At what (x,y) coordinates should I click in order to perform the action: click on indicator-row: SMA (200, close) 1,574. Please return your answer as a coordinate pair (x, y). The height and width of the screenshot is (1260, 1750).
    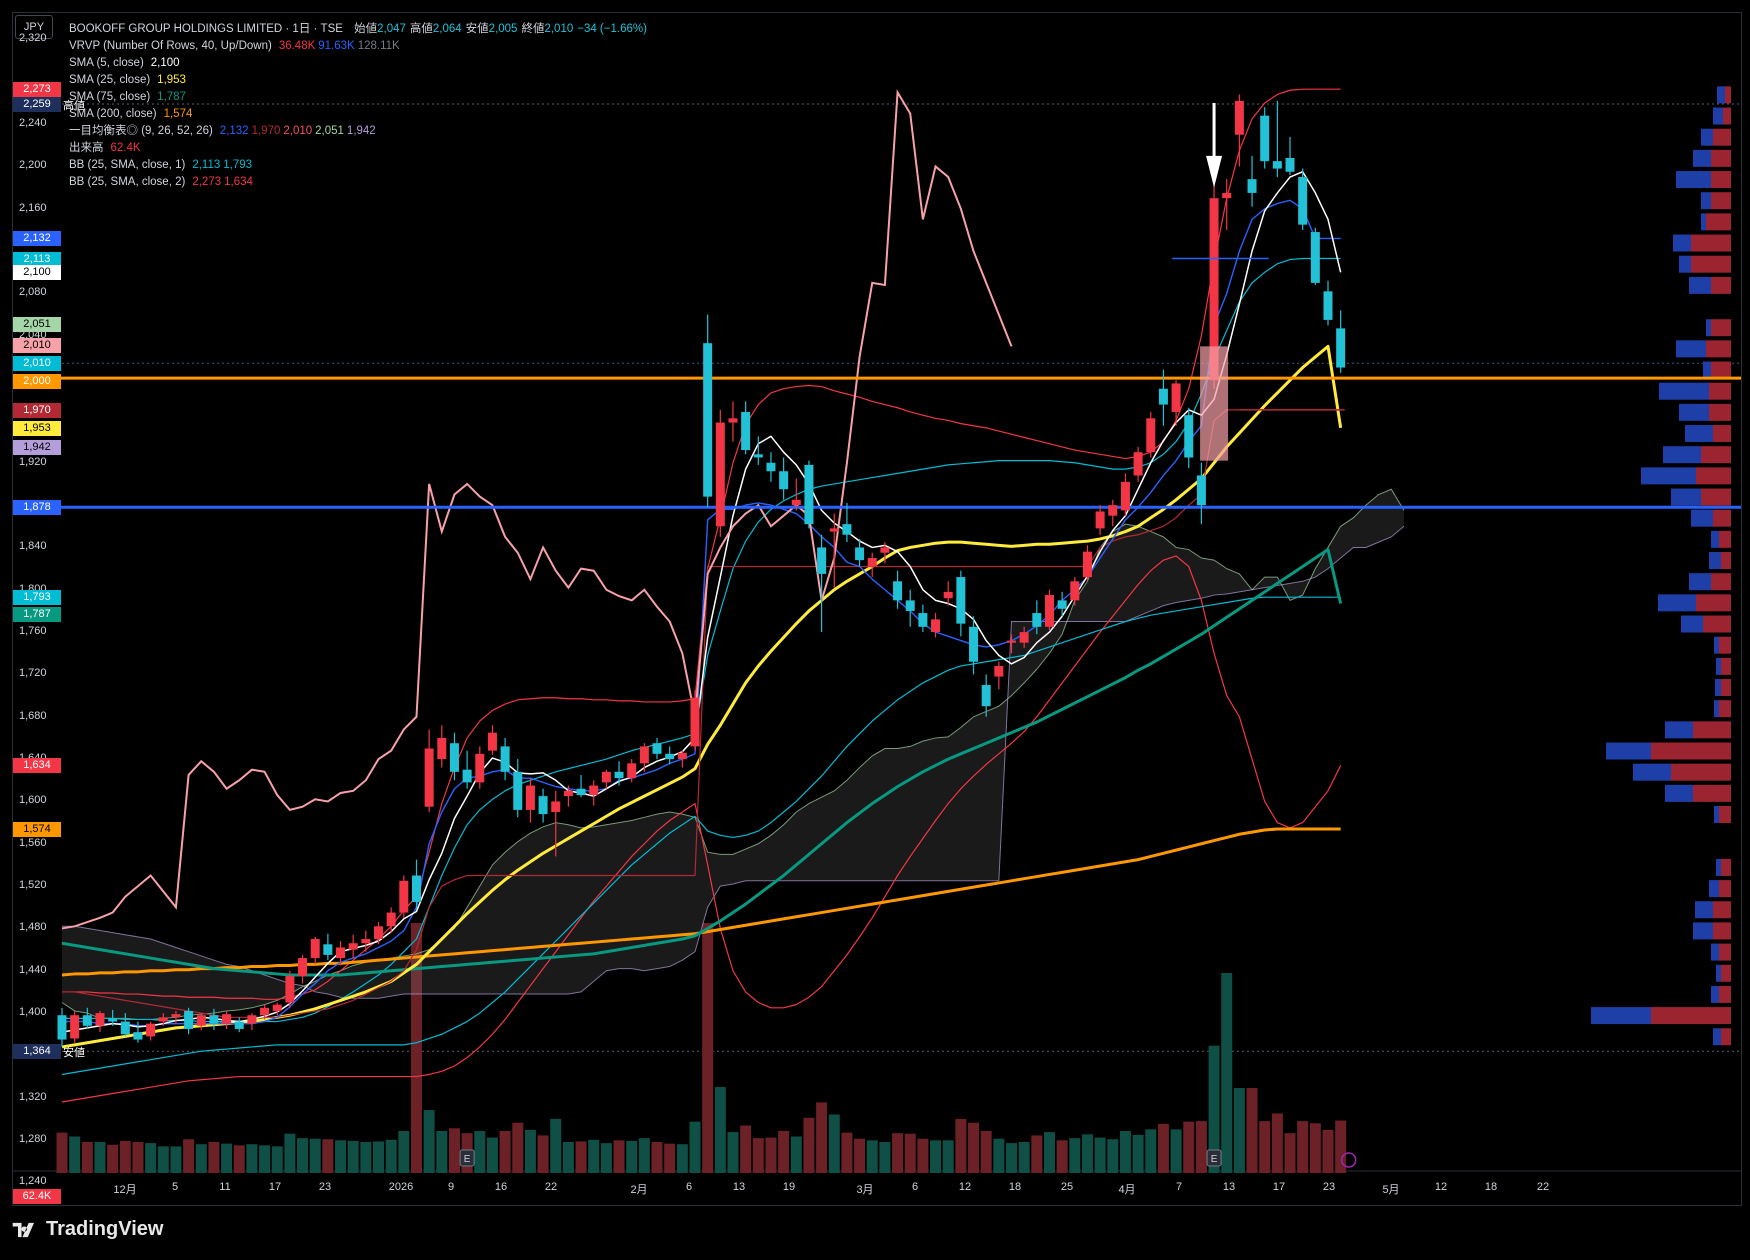
    Looking at the image, I should click on (358, 114).